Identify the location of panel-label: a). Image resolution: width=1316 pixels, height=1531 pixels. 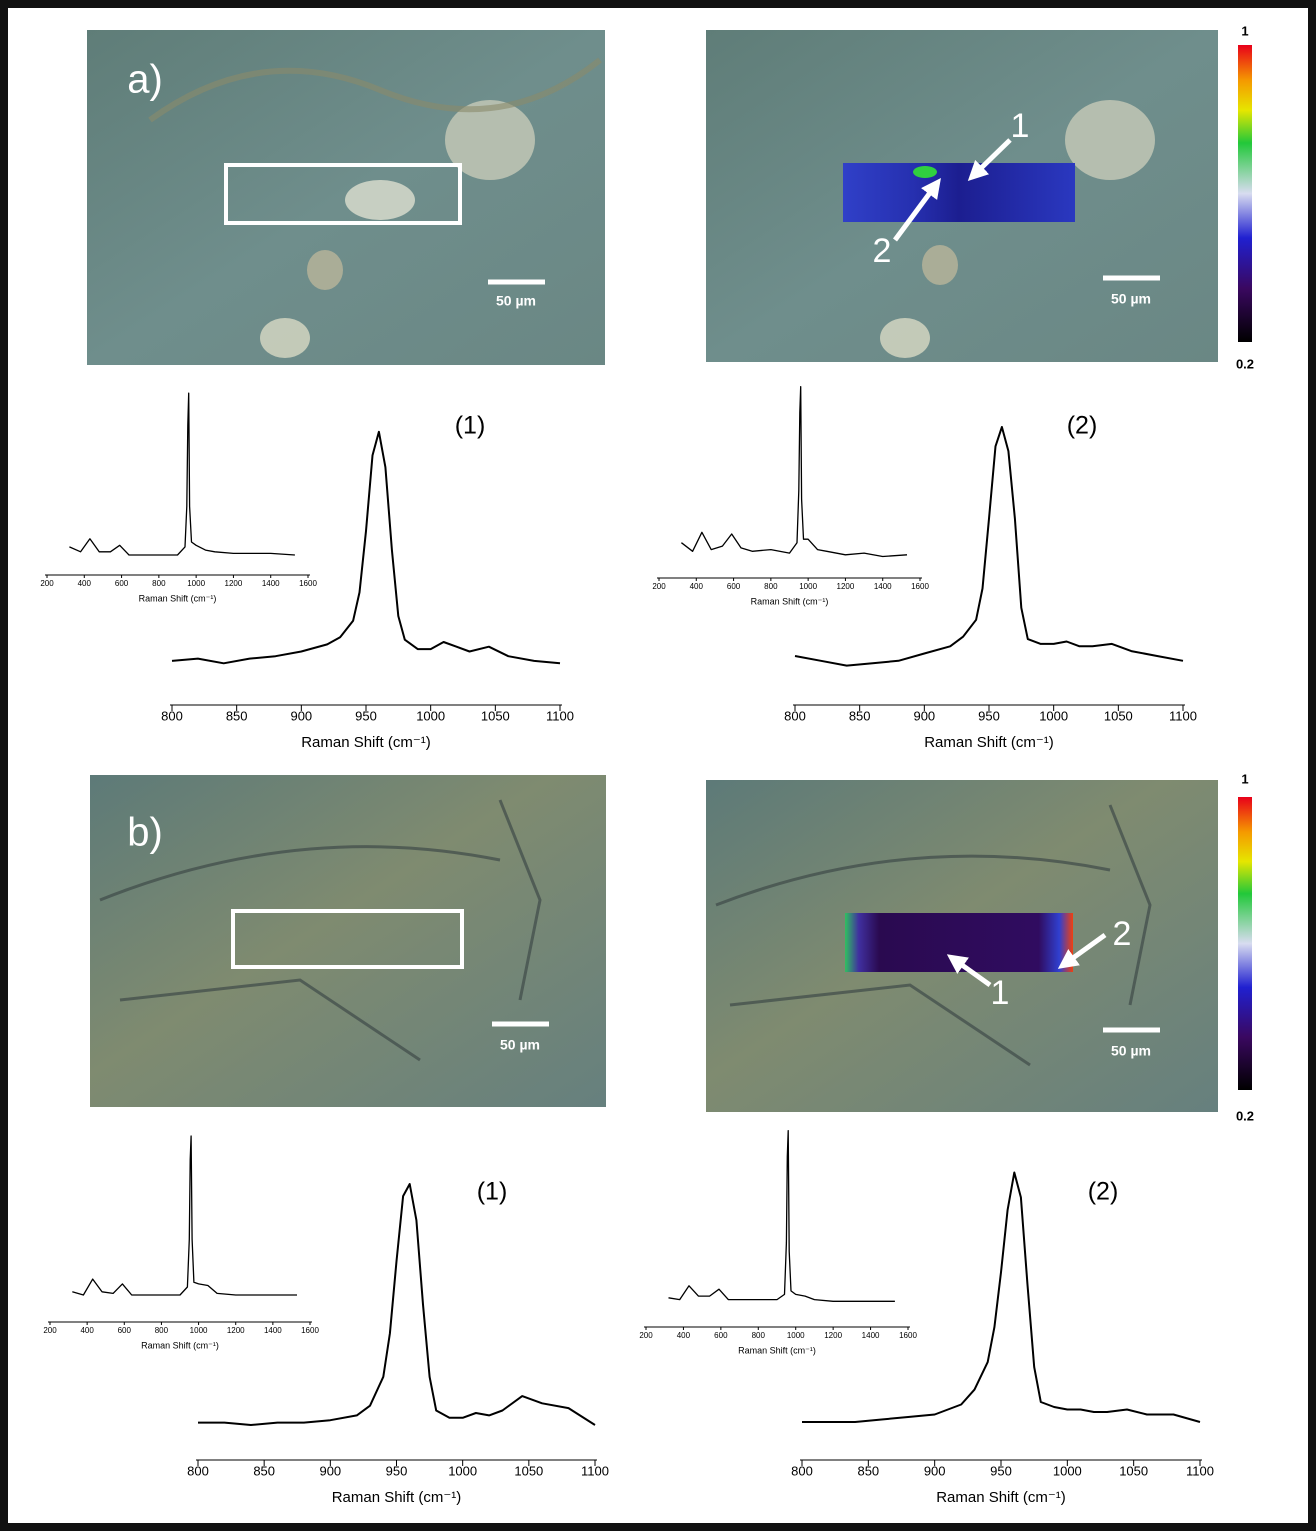
(145, 80).